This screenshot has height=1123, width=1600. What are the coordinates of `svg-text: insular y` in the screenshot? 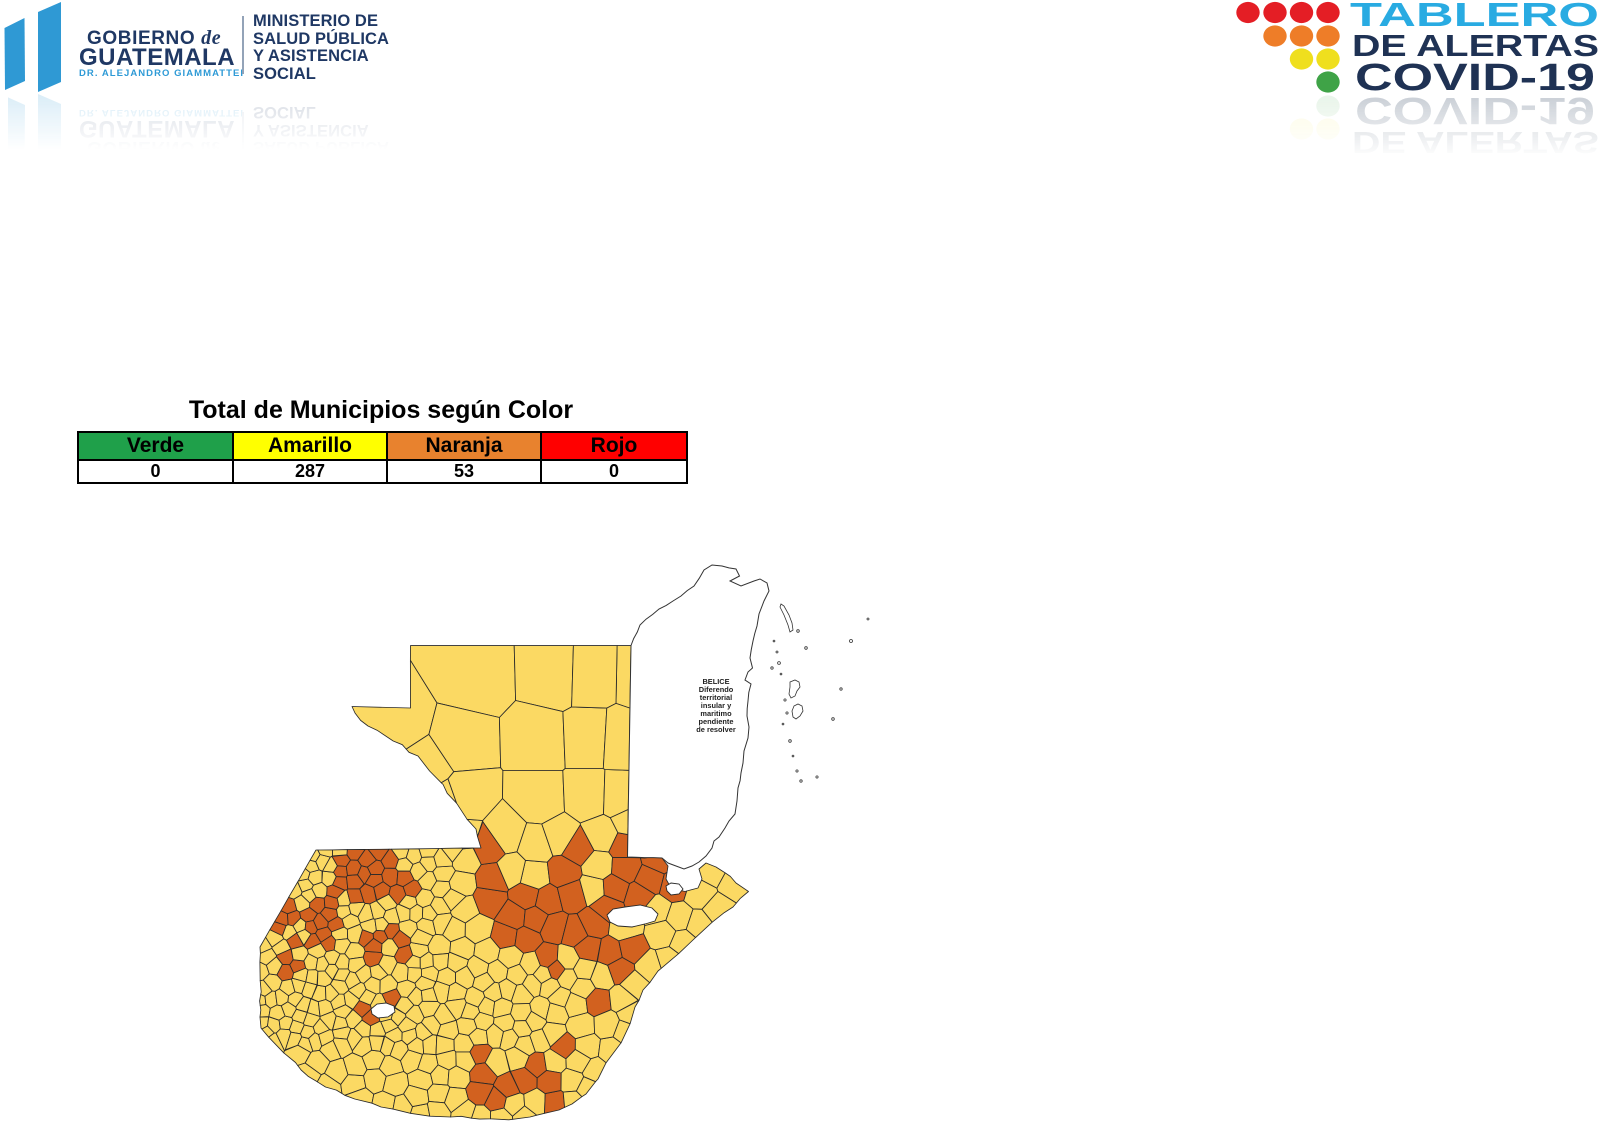 It's located at (716, 705).